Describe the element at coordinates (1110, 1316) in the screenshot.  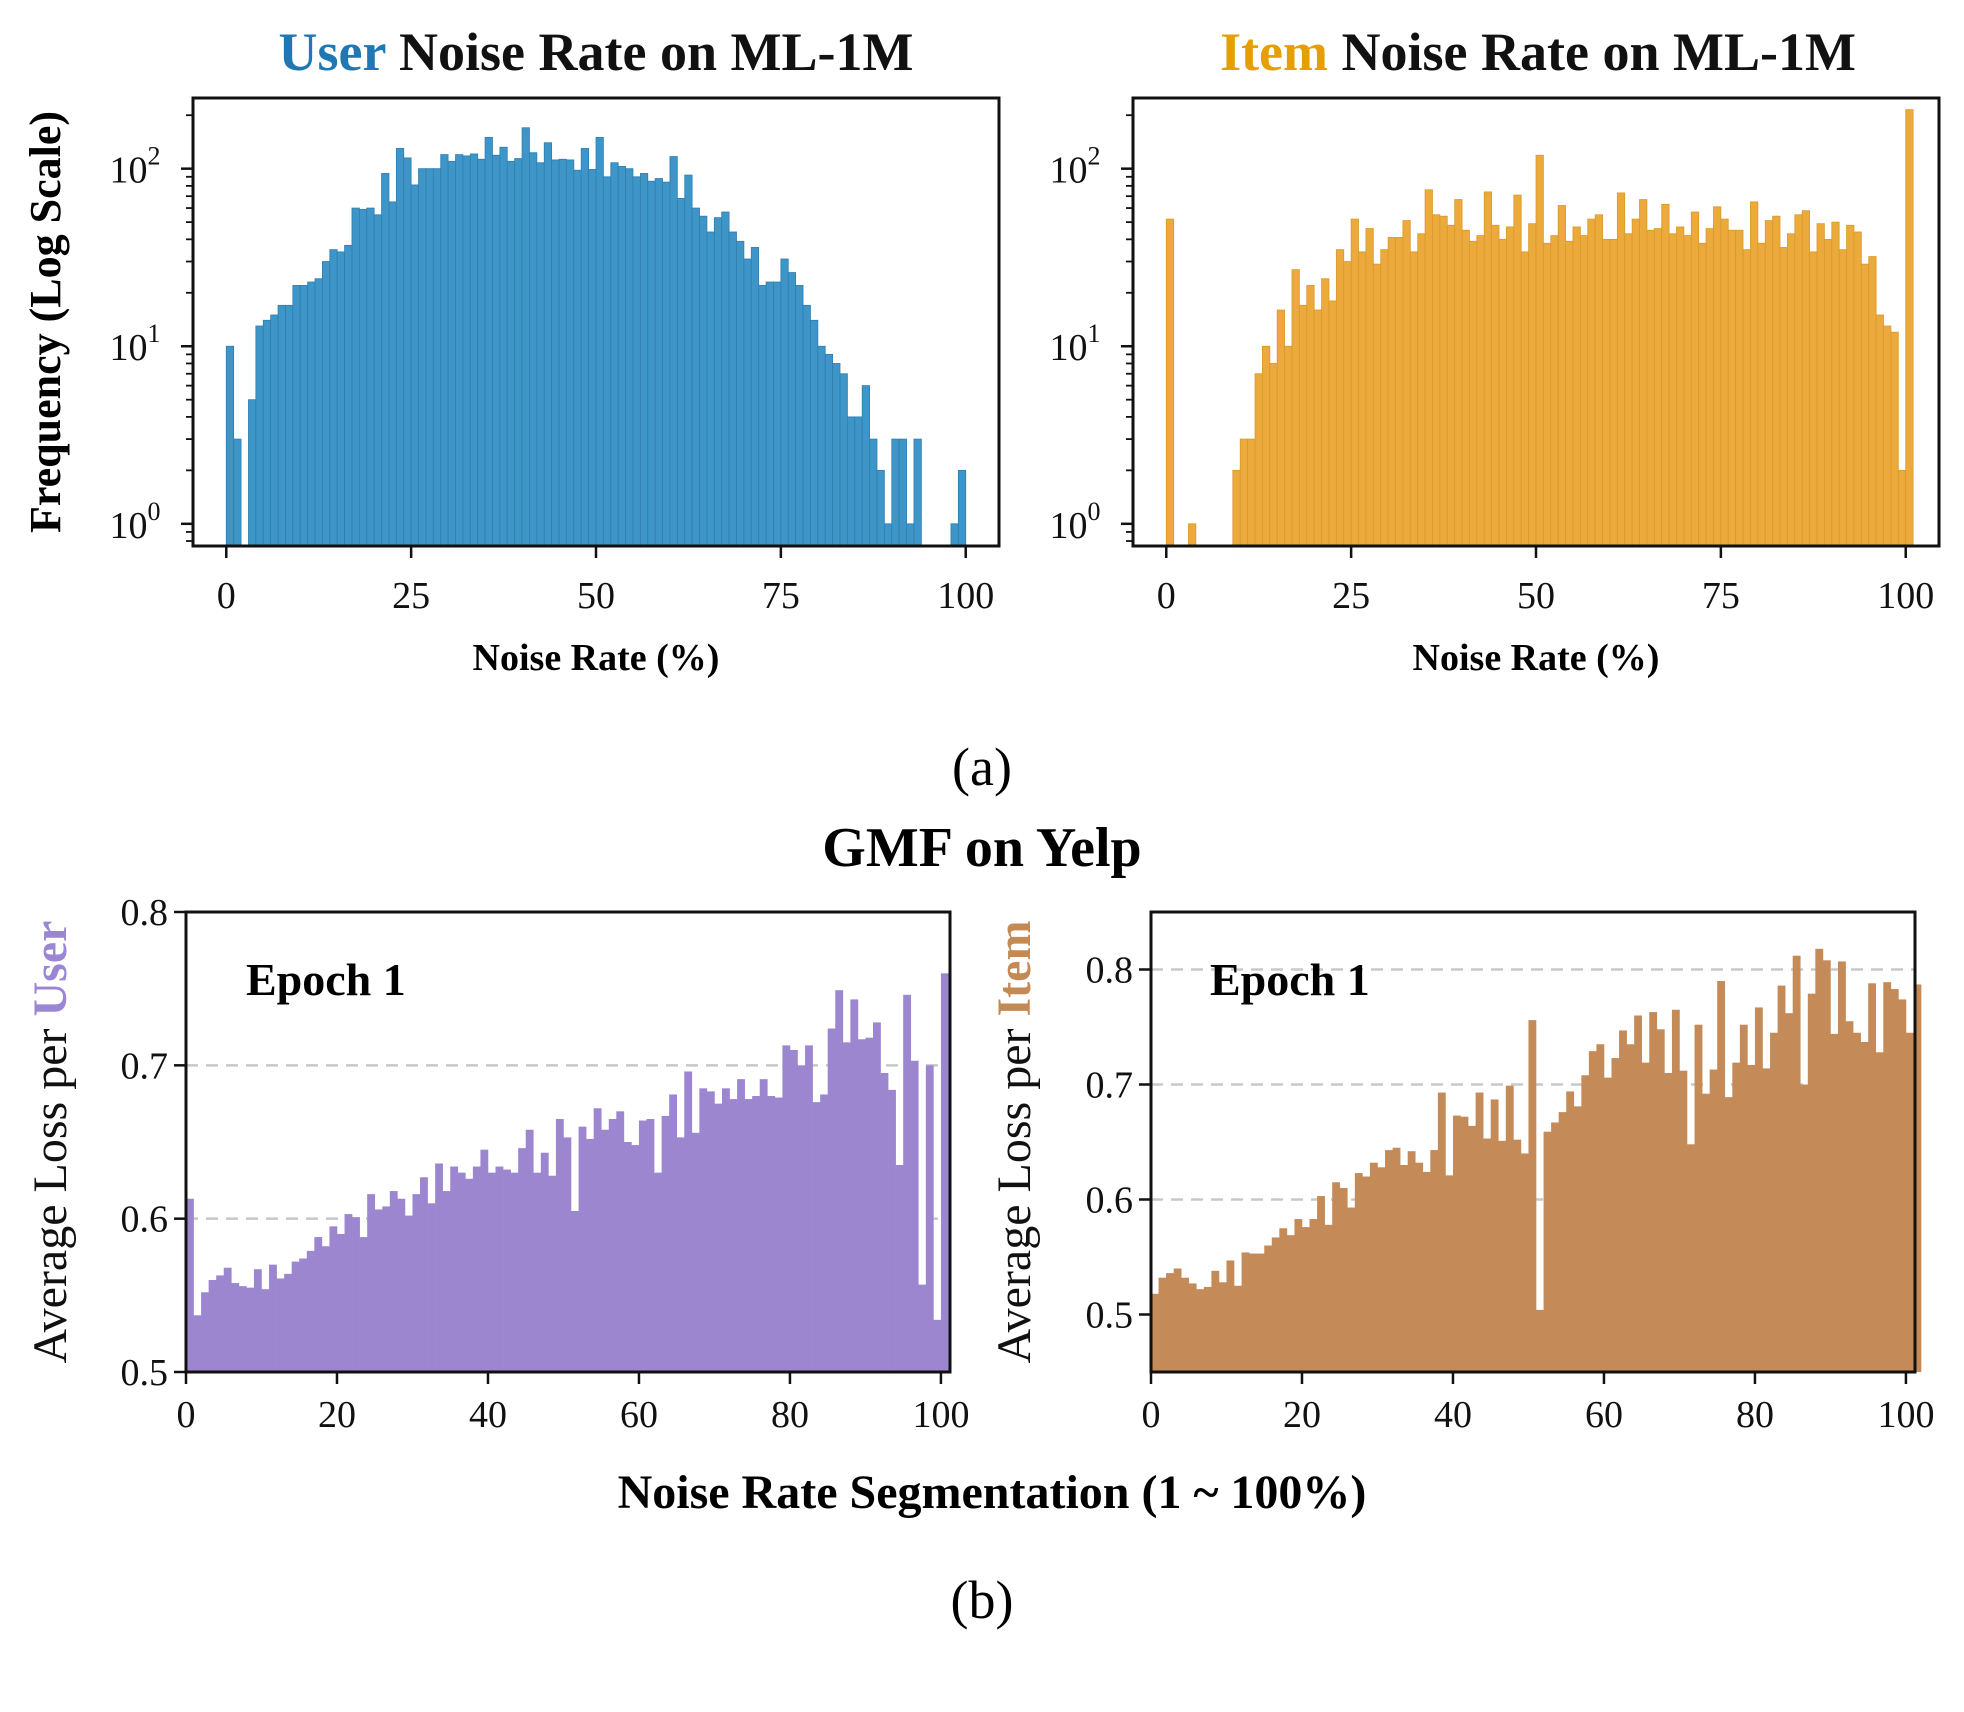
I see `y-tick-label: 0.5` at that location.